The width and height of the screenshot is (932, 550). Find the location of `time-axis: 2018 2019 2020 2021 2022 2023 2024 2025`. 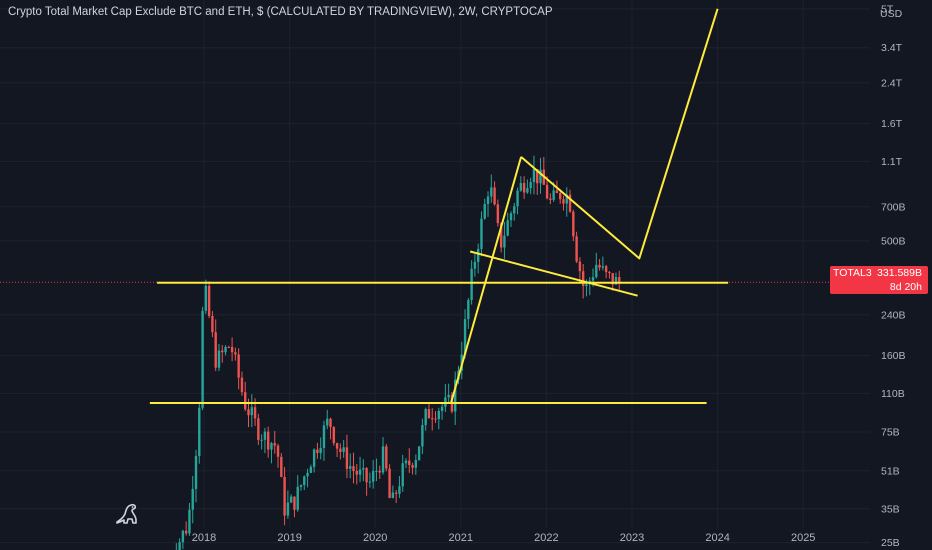

time-axis: 2018 2019 2020 2021 2022 2023 2024 2025 is located at coordinates (504, 538).